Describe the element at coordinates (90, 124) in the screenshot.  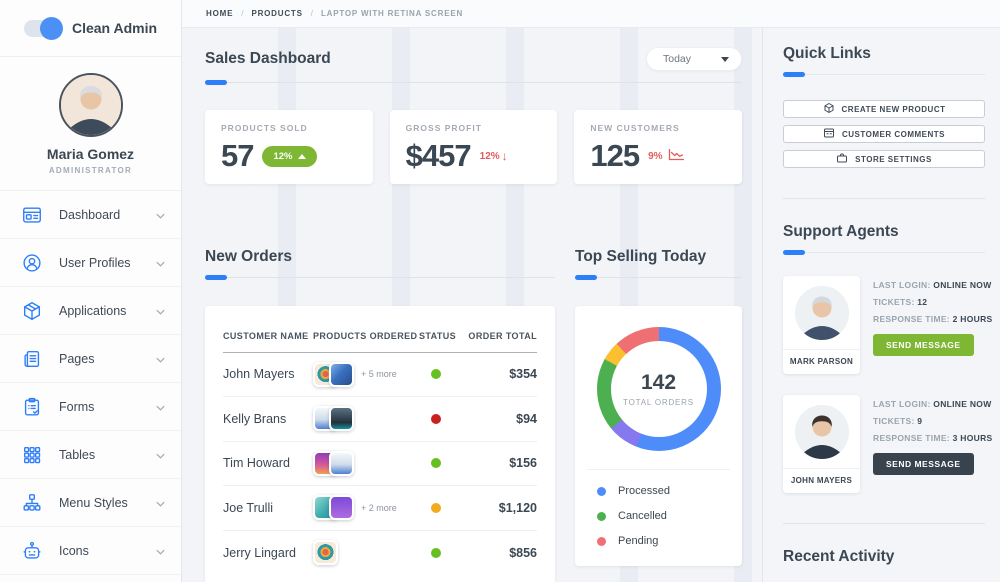
I see `user-profile-block: Maria Gomez ADMINISTRATOR` at that location.